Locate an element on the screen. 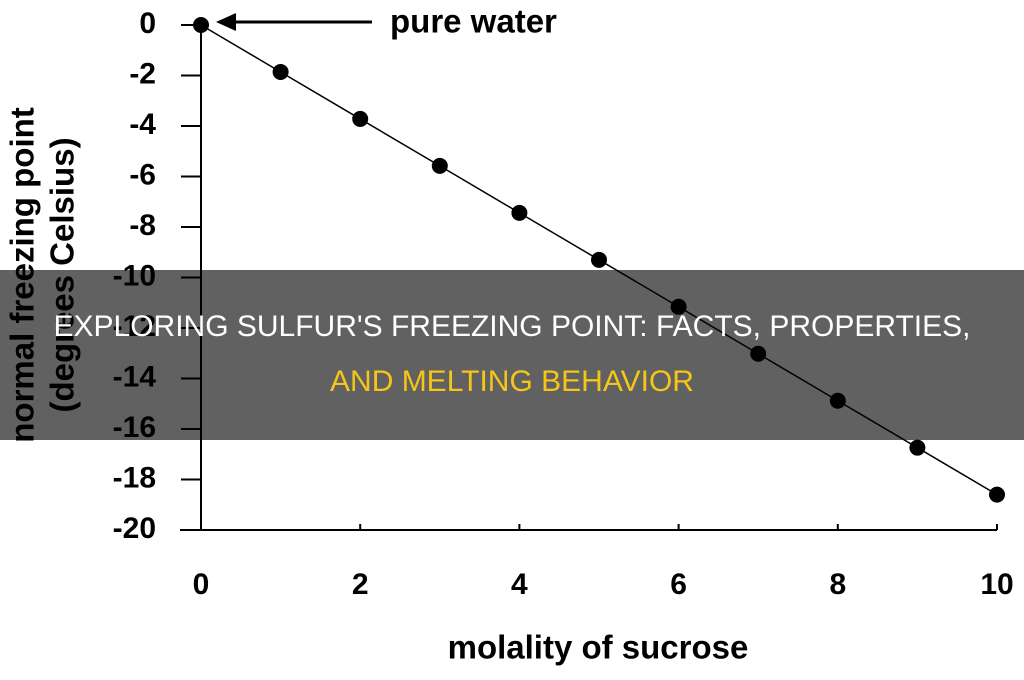  x-tick-label: 10 is located at coordinates (996, 584).